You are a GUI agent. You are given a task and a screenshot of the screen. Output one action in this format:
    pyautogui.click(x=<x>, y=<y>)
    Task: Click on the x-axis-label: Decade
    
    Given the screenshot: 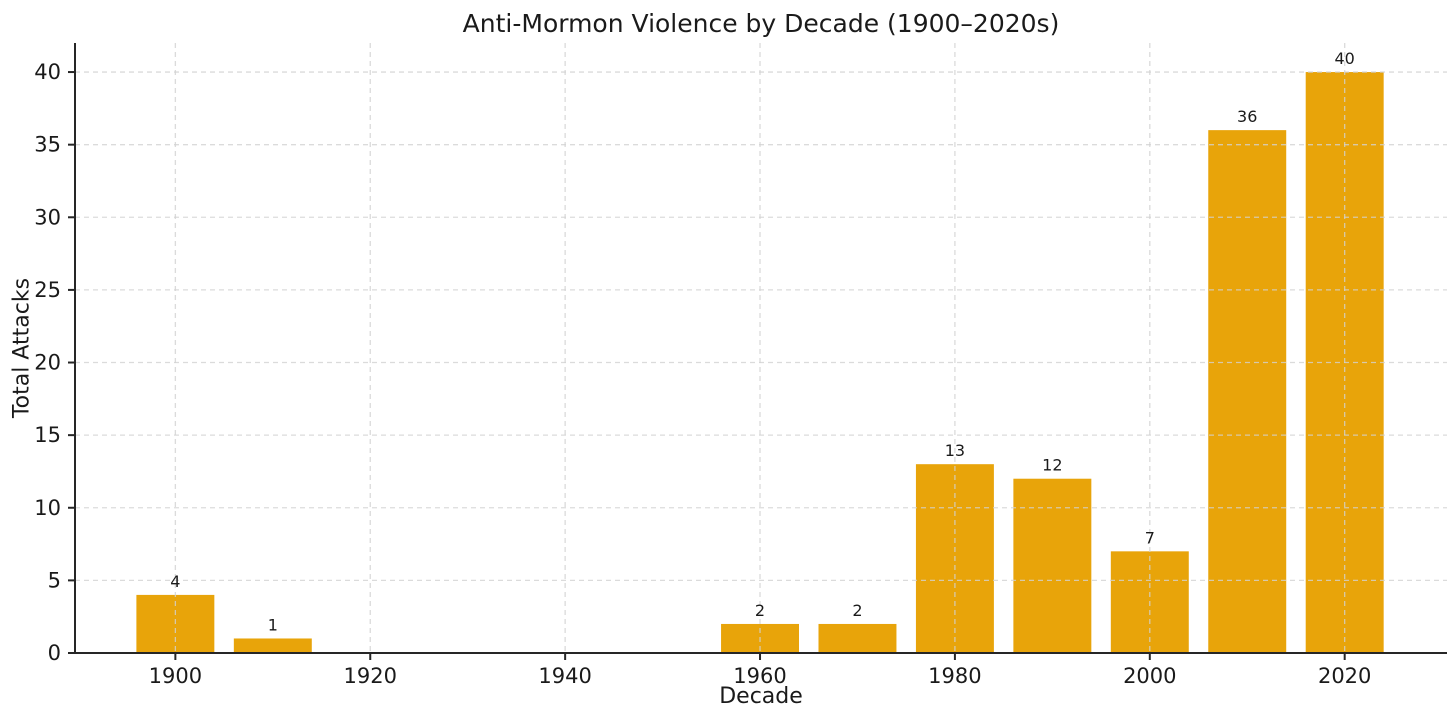 What is the action you would take?
    pyautogui.click(x=761, y=696)
    